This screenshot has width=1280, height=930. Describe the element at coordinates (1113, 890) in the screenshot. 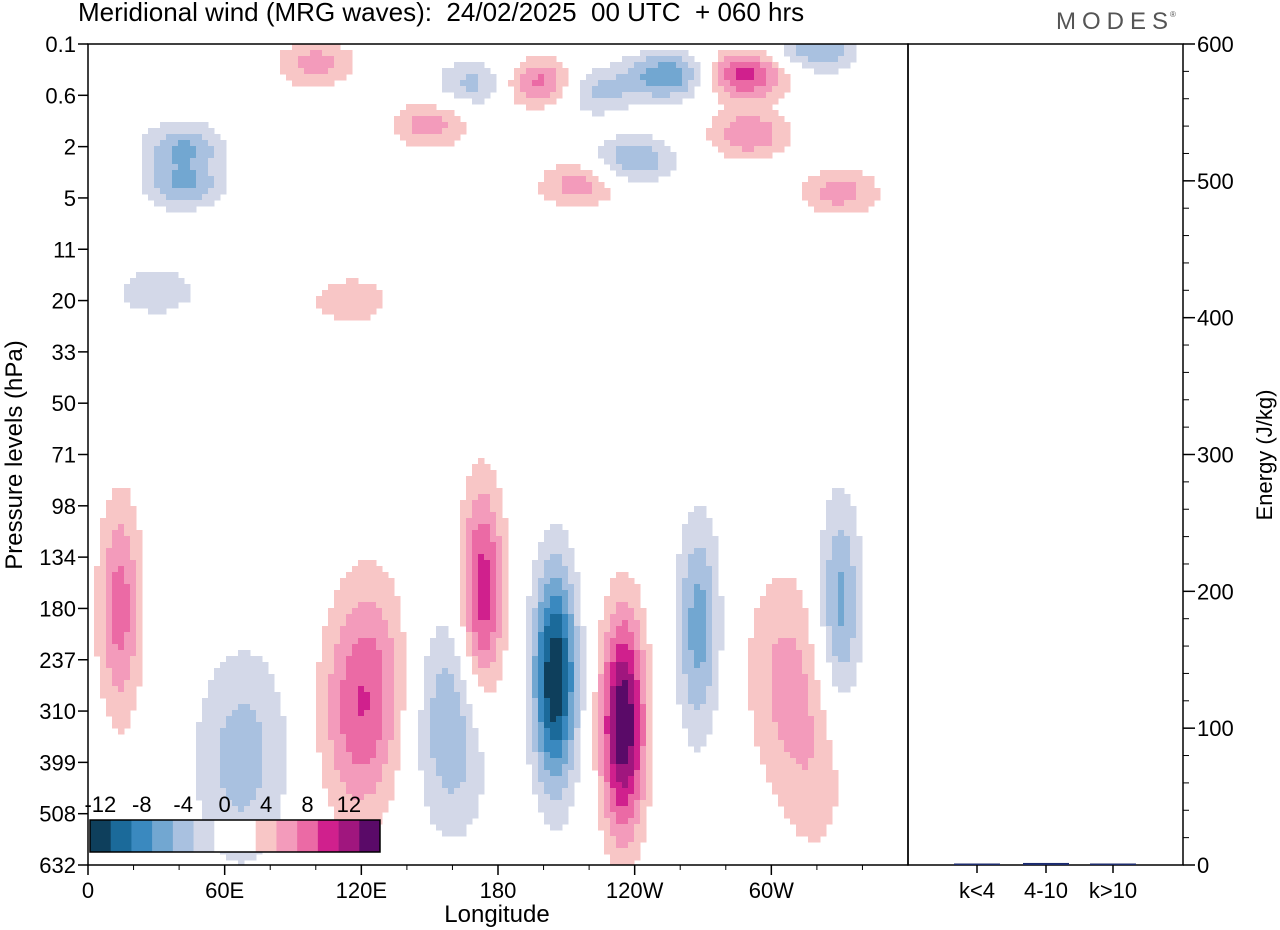

I see `energy-category-label: k>10` at that location.